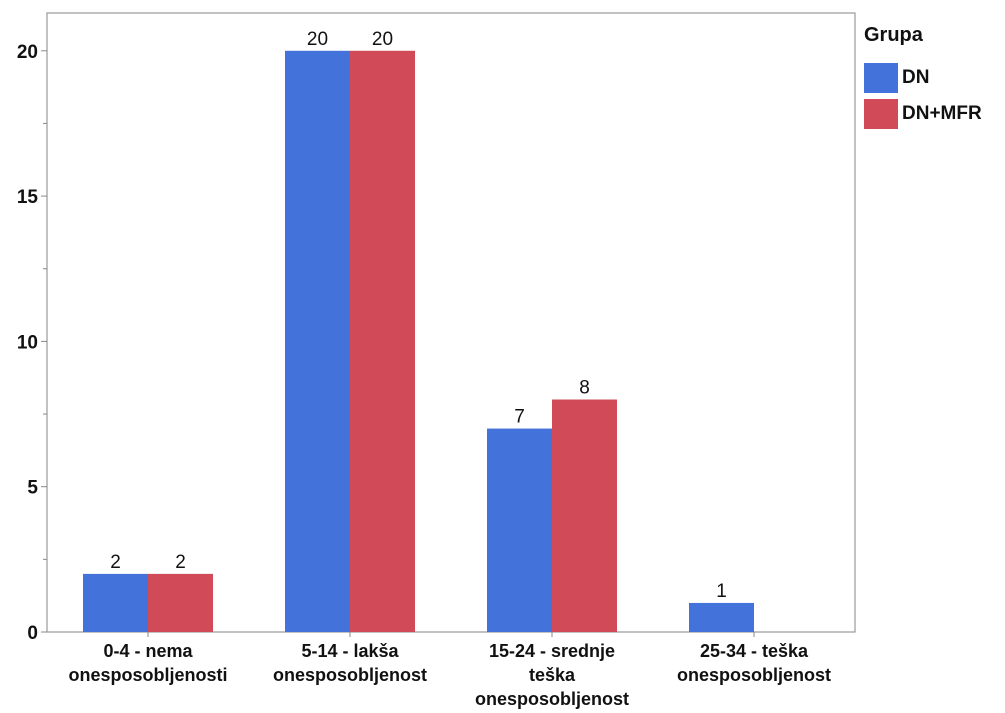  What do you see at coordinates (148, 651) in the screenshot?
I see `x-tick-label: 0-4 - nema` at bounding box center [148, 651].